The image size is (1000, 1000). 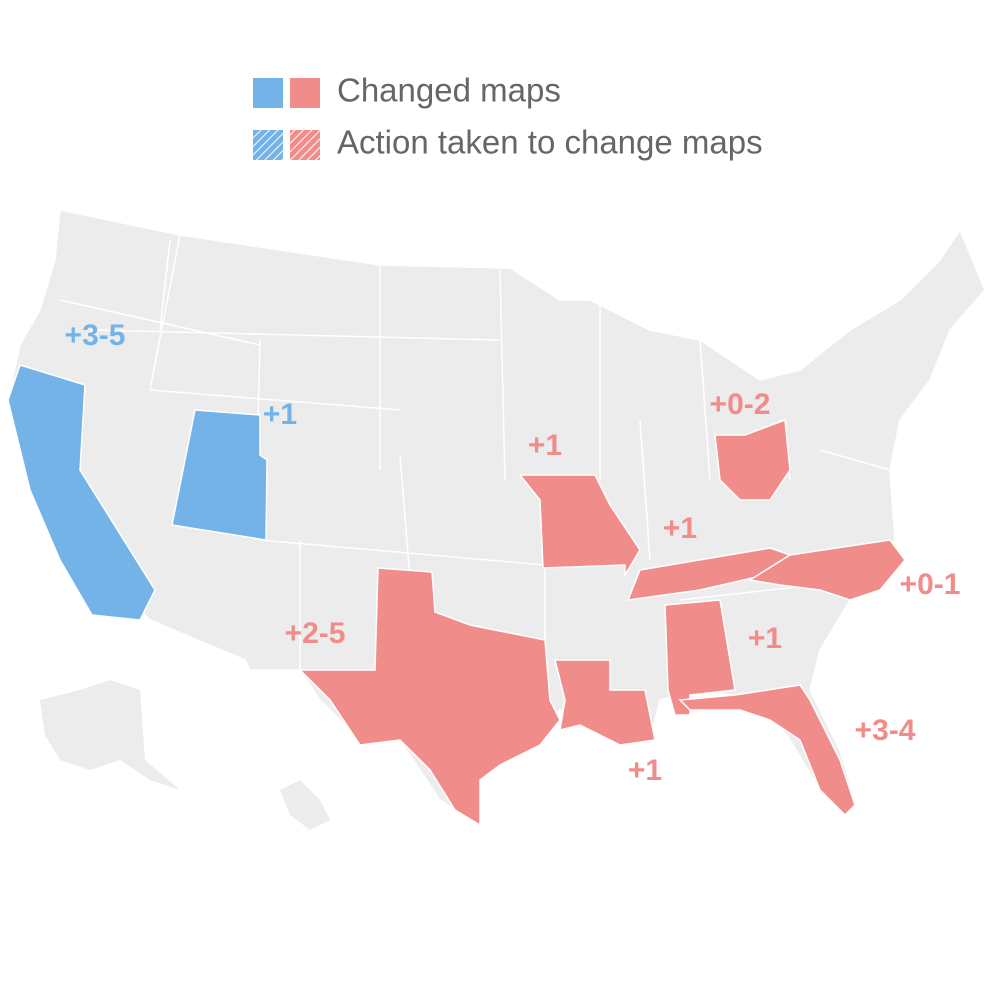 I want to click on state-fl, so click(x=767, y=750).